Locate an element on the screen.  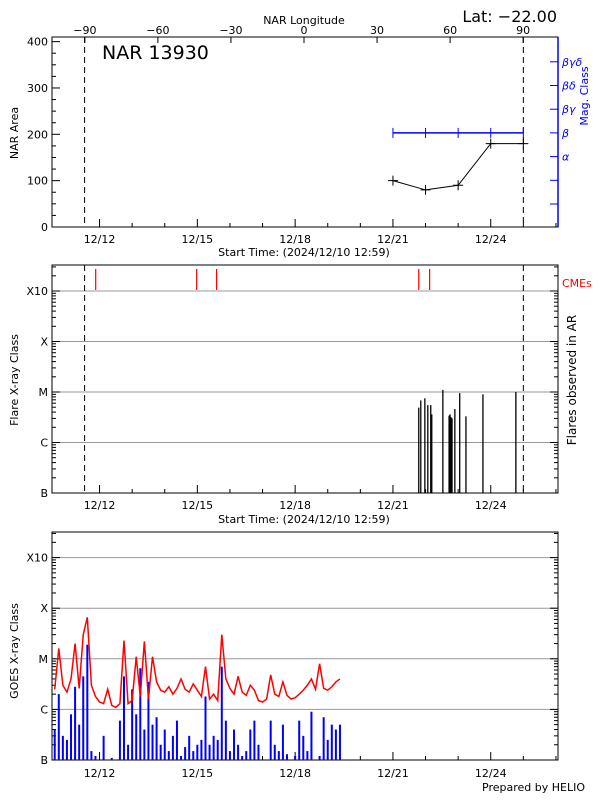
x-tick-label: 12/12 is located at coordinates (100, 505).